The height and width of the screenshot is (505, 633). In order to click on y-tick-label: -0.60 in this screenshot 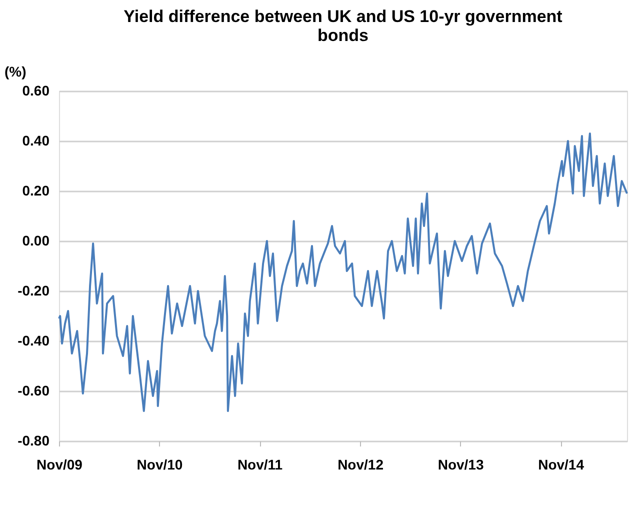, I will do `click(34, 390)`.